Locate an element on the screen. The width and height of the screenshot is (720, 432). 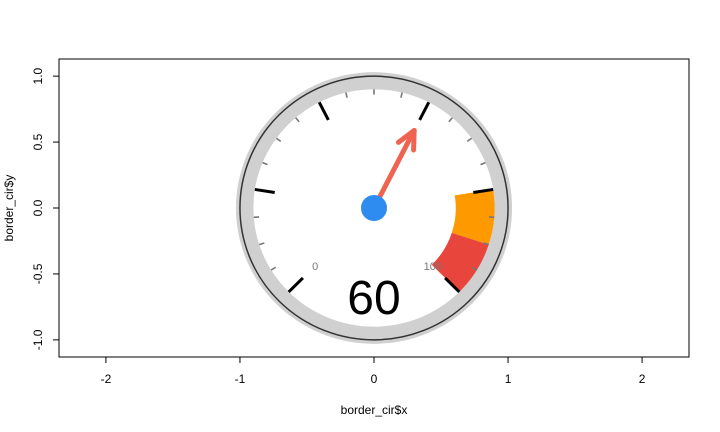
y-tick-label: -1.0 is located at coordinates (38, 339).